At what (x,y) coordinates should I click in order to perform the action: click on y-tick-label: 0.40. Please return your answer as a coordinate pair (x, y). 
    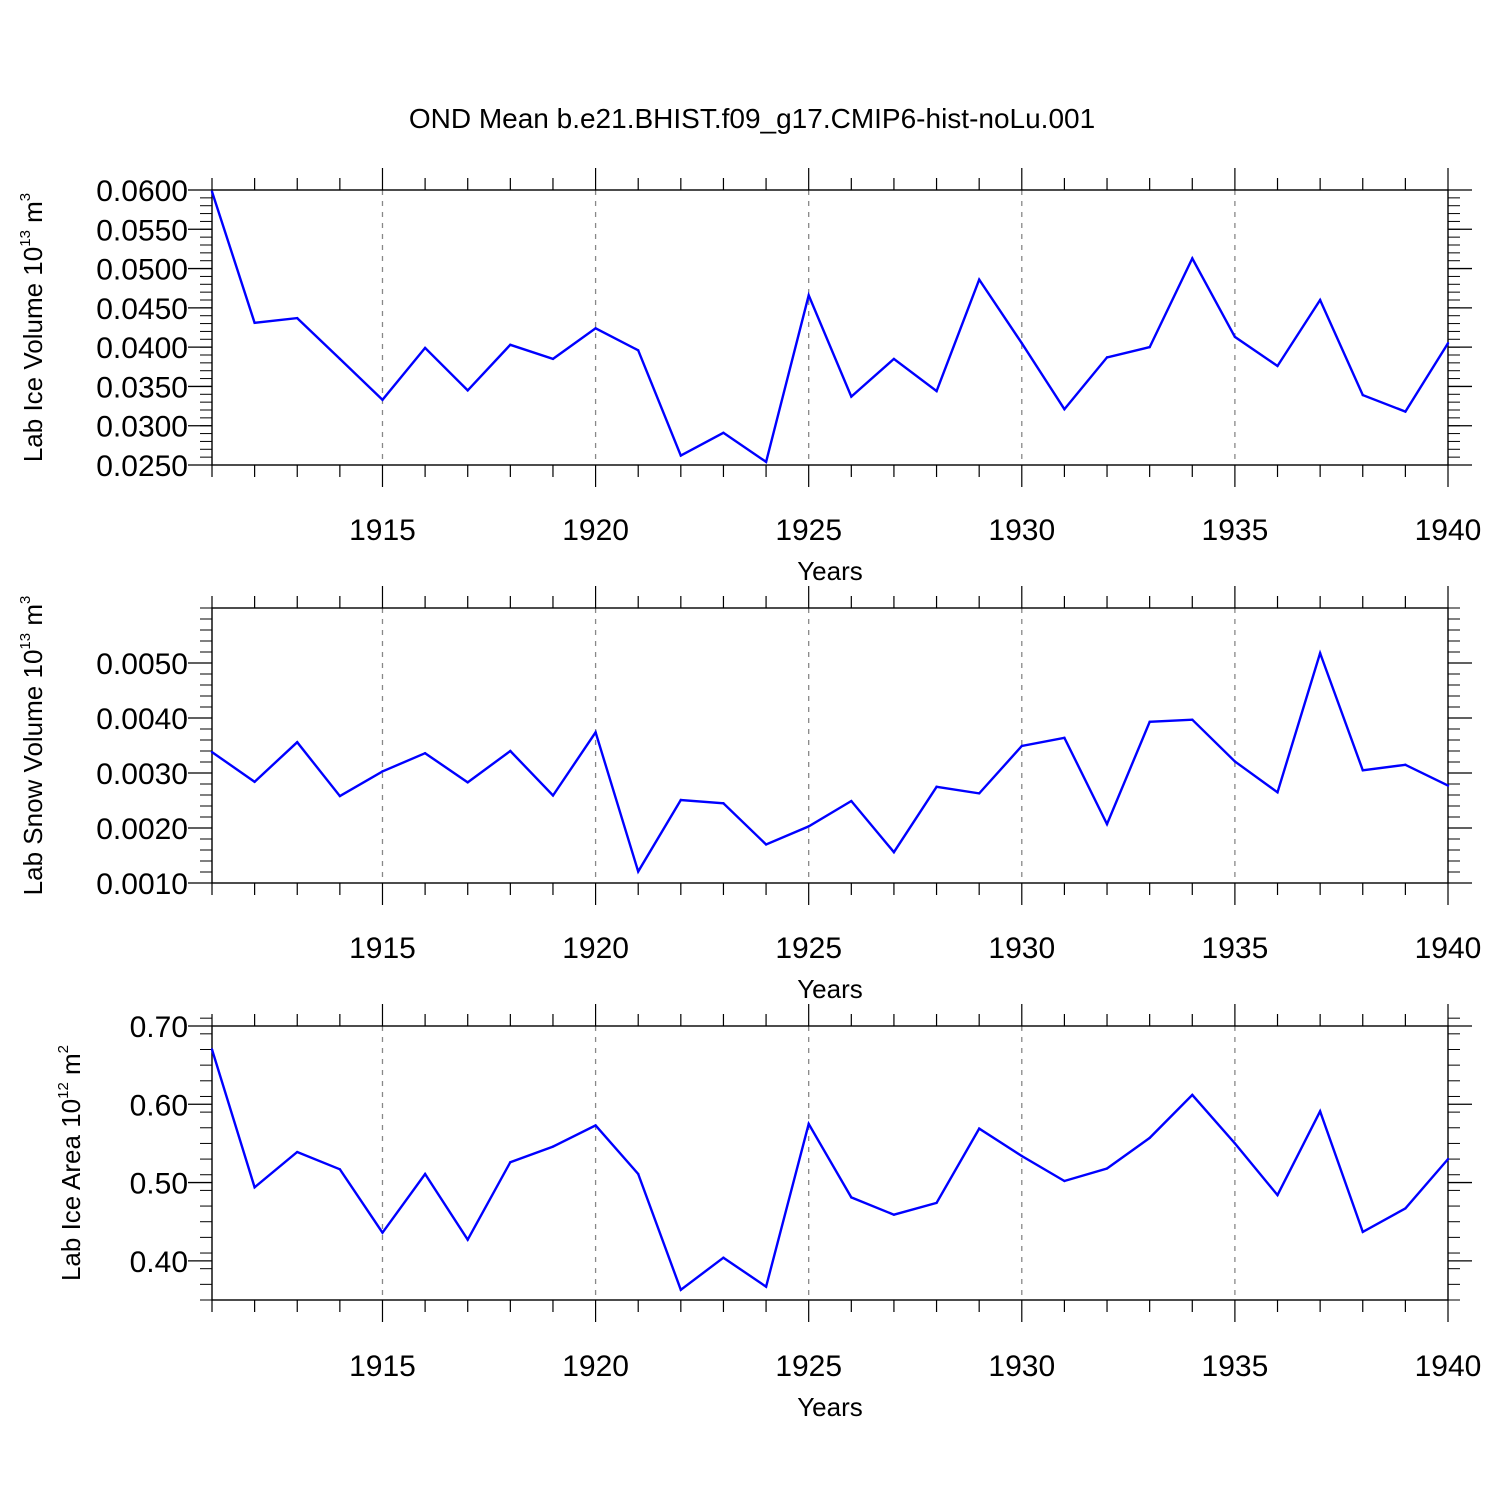
    Looking at the image, I should click on (159, 1262).